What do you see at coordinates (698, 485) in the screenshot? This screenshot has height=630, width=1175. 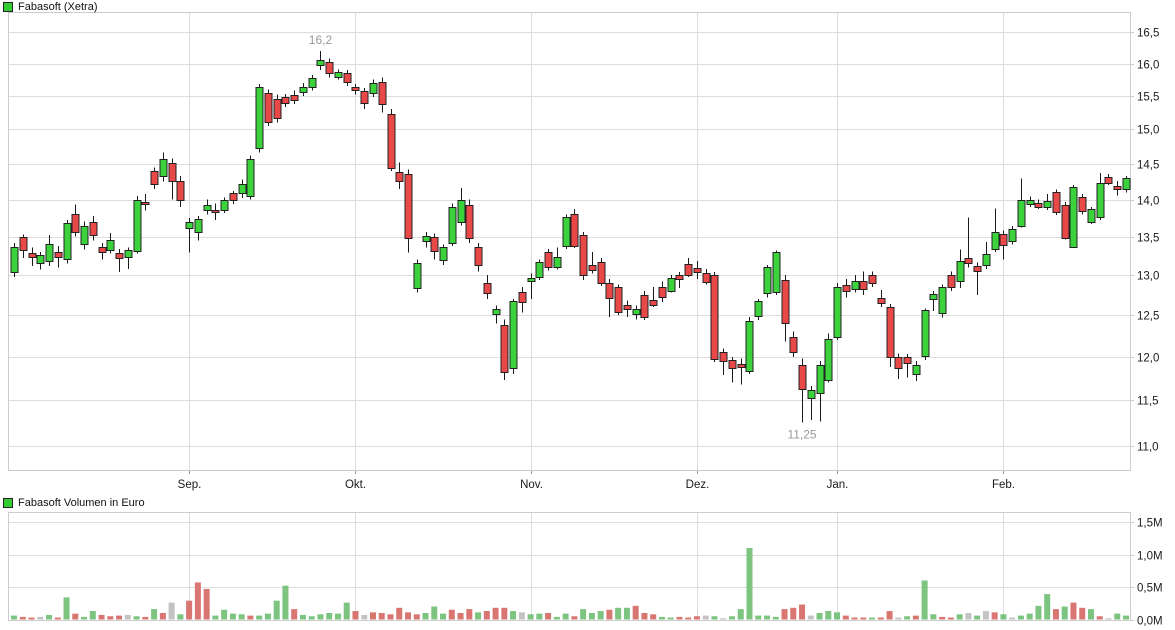 I see `month-label: Dez.` at bounding box center [698, 485].